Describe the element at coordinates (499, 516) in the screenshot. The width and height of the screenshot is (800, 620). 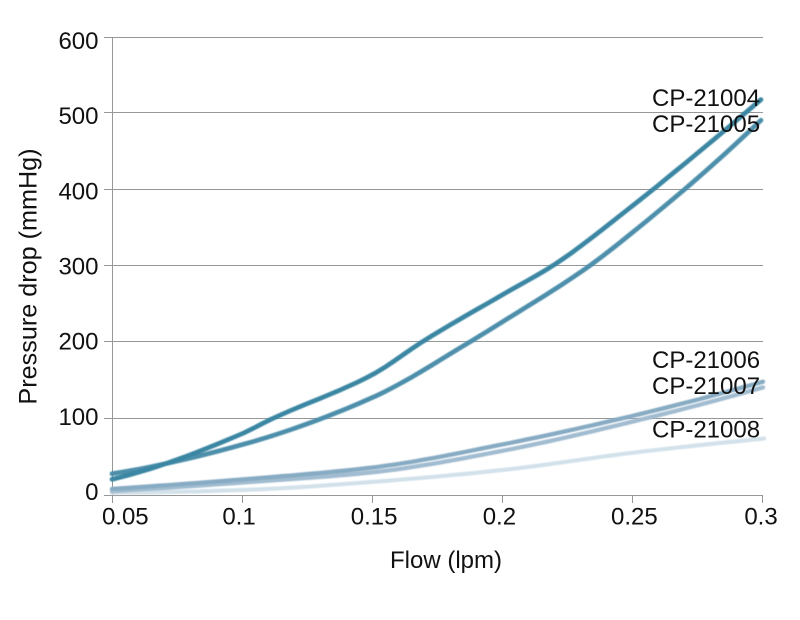
I see `svg-text: 0.2` at that location.